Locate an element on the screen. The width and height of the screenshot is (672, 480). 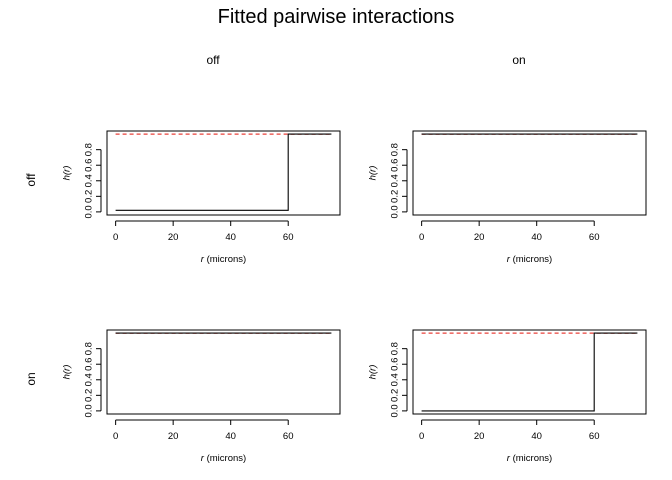
panel-on-on: 0 20 40 60 0.0 0.2 0.4 0.6 0.8 r (microns) h(r) is located at coordinates (507, 396).